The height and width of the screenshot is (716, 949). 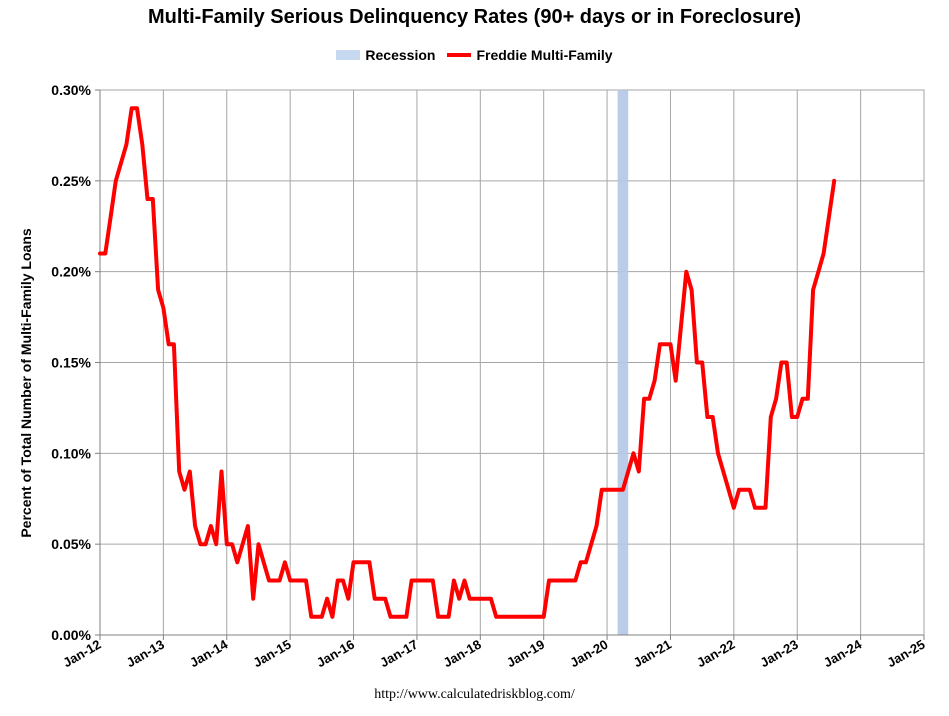 I want to click on x-tick-label: Jan-16, so click(x=335, y=654).